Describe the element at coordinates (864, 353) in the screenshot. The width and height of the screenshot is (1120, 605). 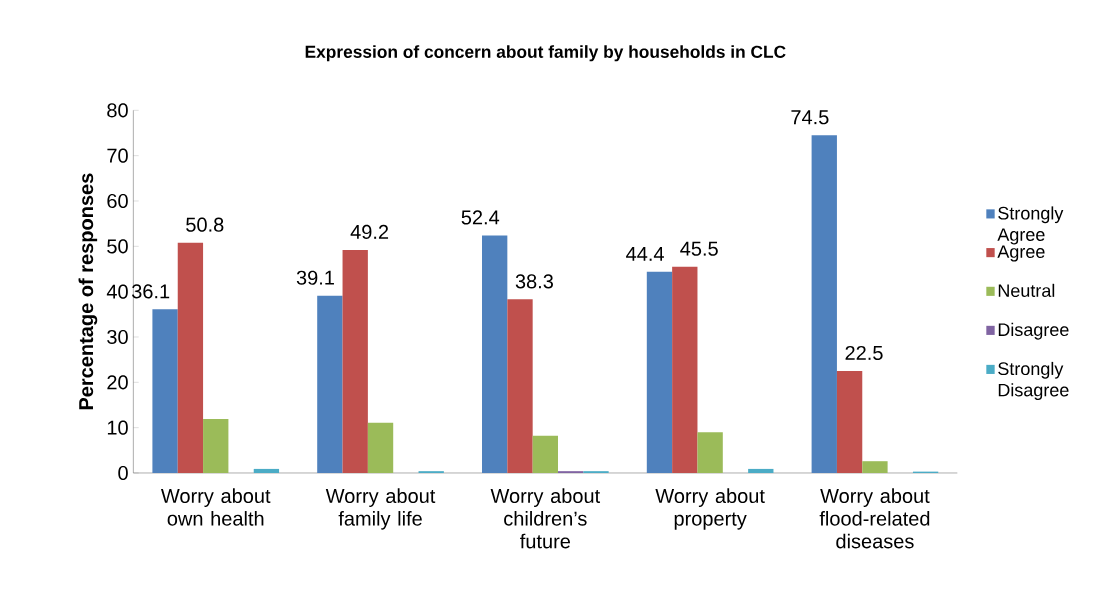
I see `data-label: 22.5` at that location.